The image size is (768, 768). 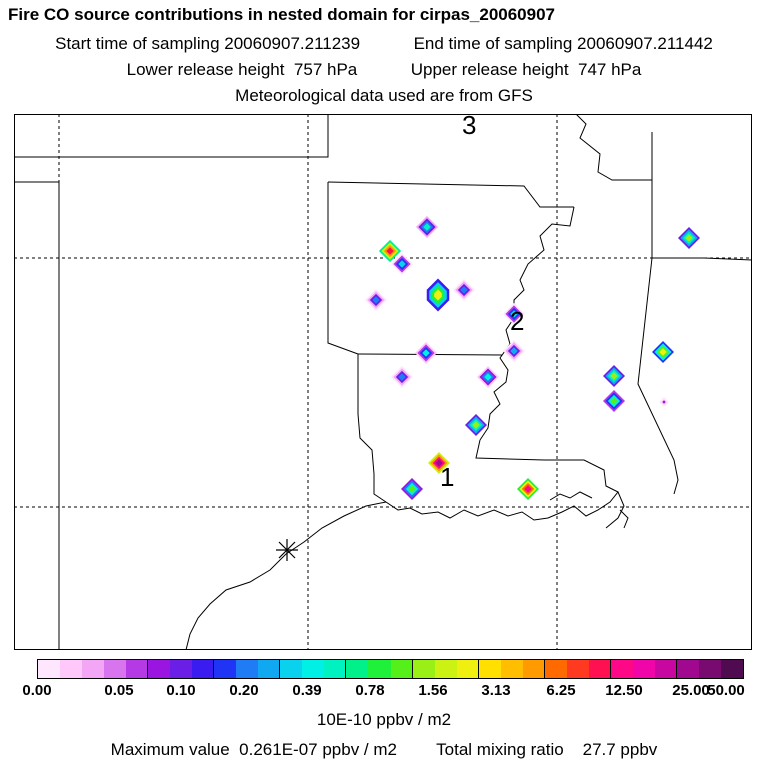 What do you see at coordinates (170, 749) in the screenshot?
I see `max-value-label: Maximum value` at bounding box center [170, 749].